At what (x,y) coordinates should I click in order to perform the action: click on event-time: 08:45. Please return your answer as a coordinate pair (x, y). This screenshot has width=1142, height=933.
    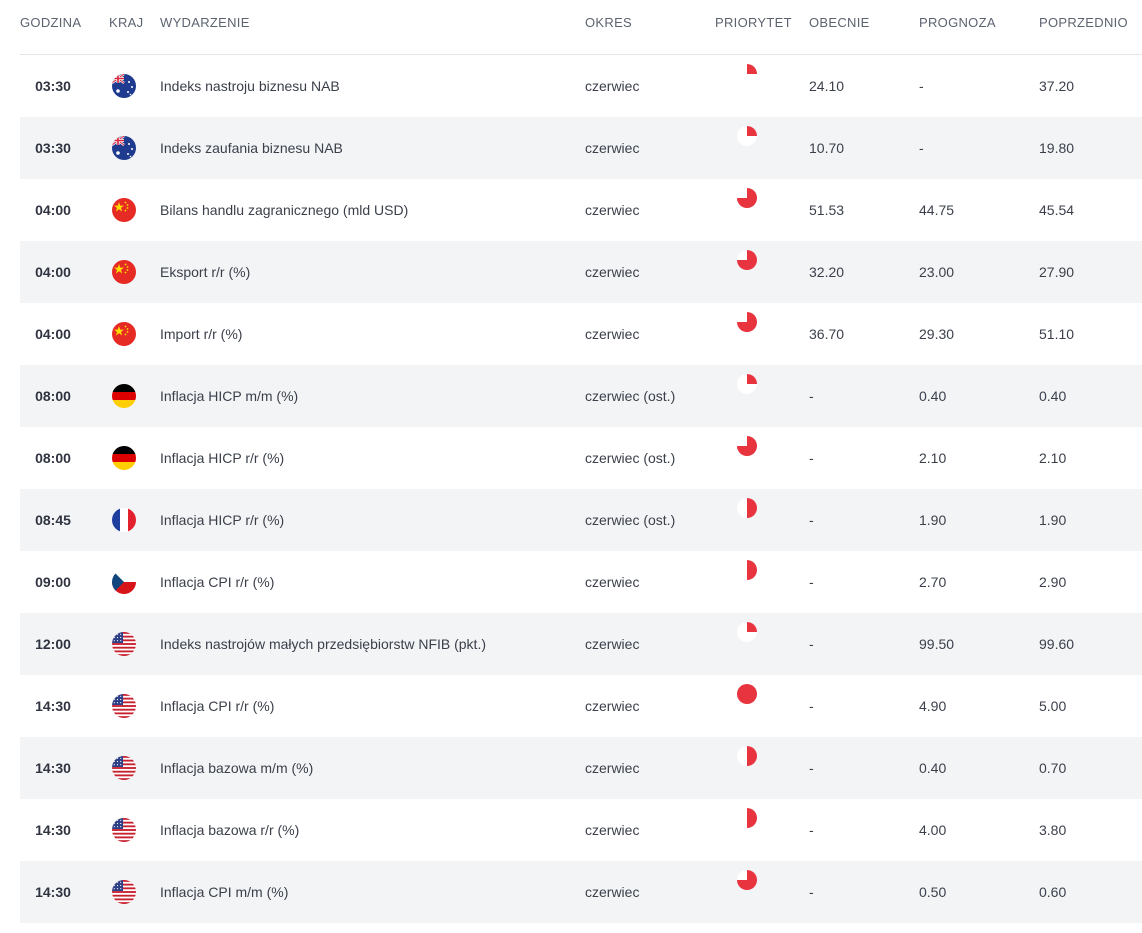
    Looking at the image, I should click on (53, 520).